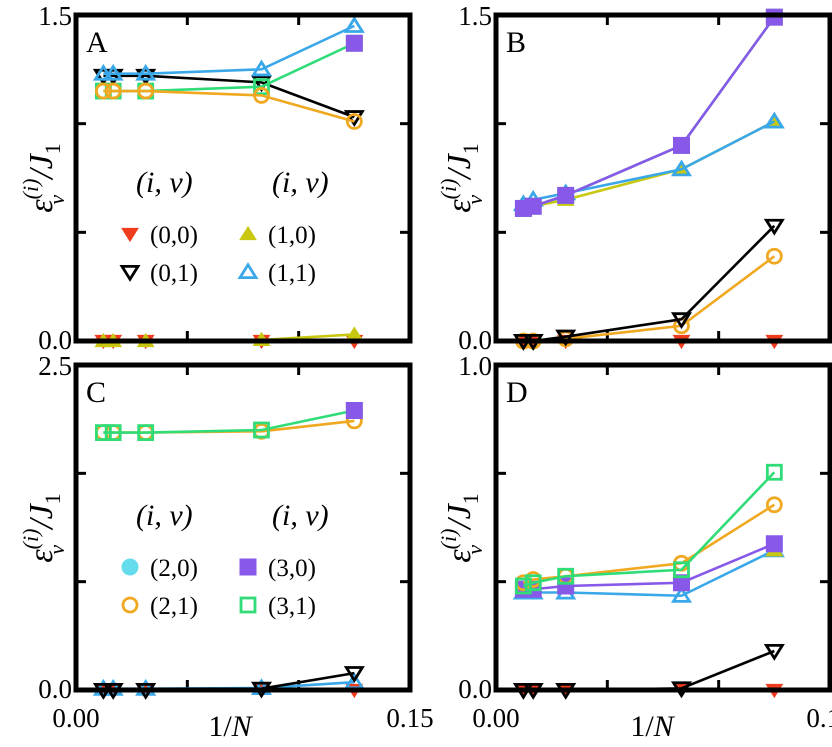 This screenshot has width=832, height=747. I want to click on legend-label: (0,0), so click(174, 235).